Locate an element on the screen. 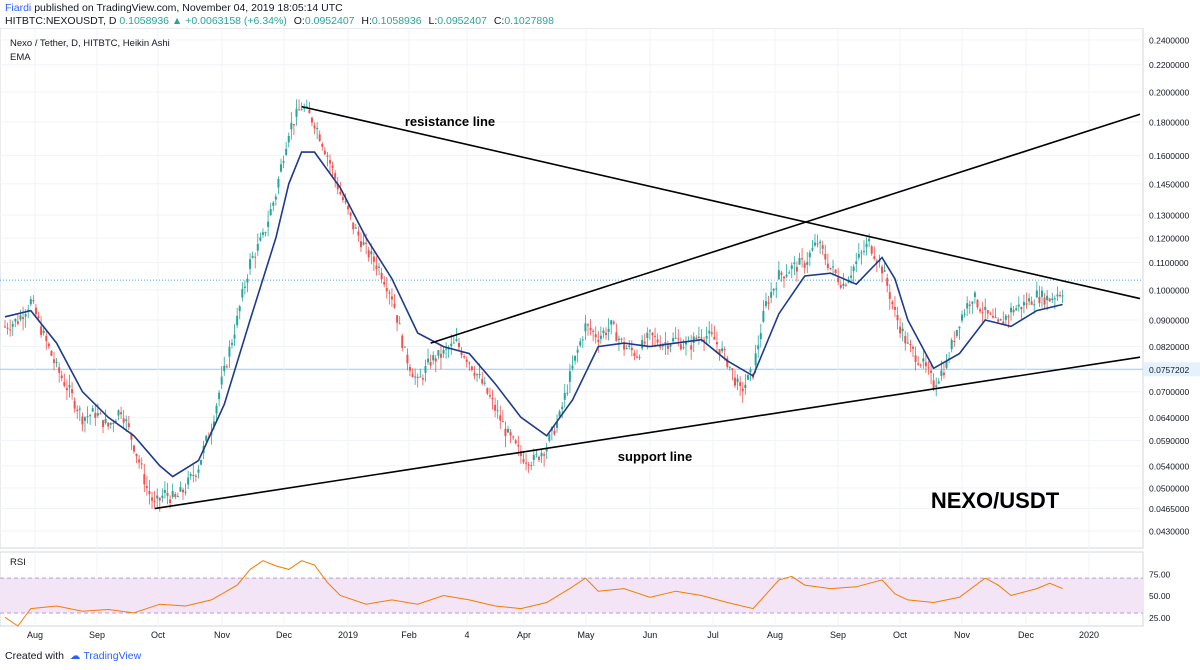 The image size is (1200, 670). rsi-tick-label: 75.00 is located at coordinates (1160, 574).